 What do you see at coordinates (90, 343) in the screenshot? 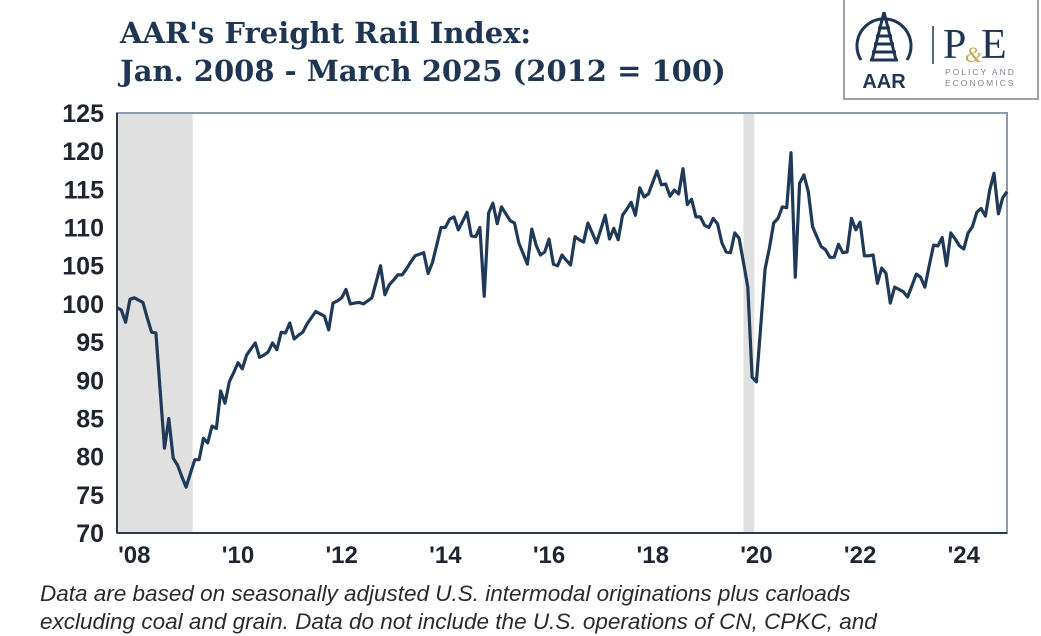
I see `y-tick-label: 95` at bounding box center [90, 343].